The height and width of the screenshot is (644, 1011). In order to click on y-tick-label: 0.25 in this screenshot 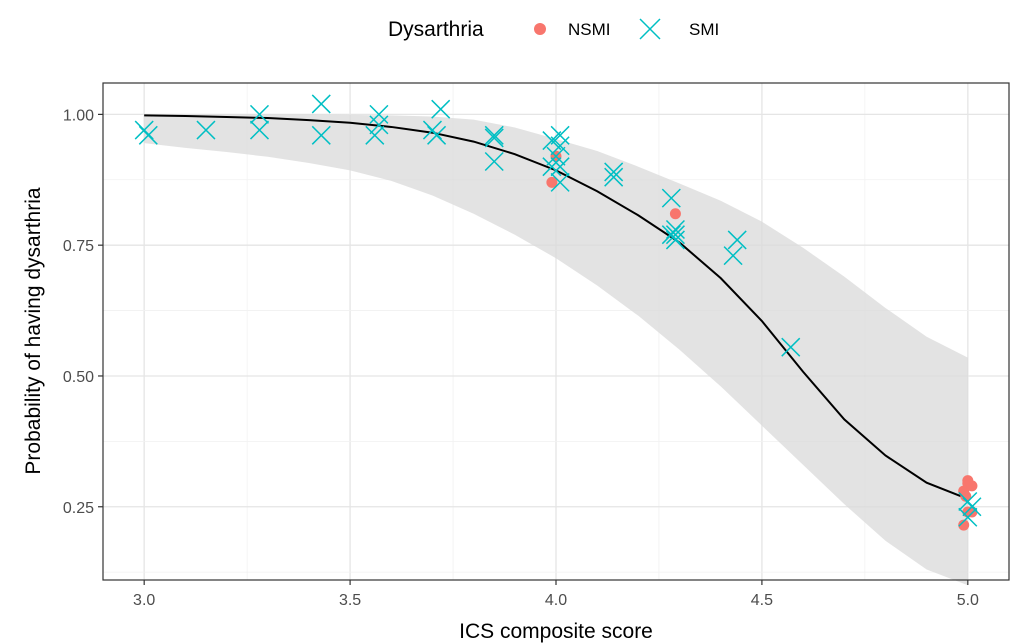, I will do `click(78, 508)`.